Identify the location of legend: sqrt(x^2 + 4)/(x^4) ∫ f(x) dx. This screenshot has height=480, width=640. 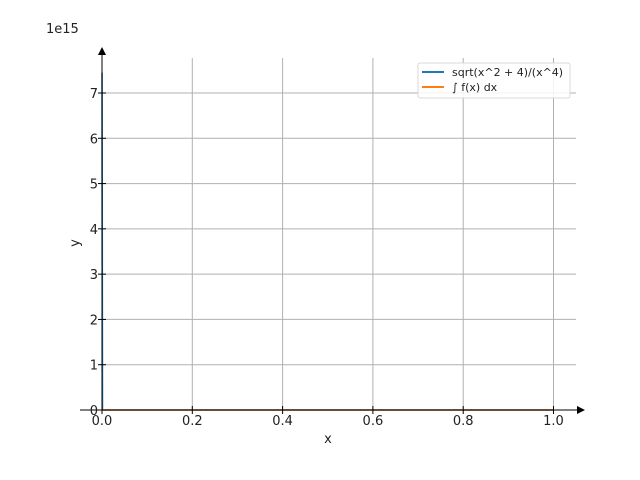
(494, 80).